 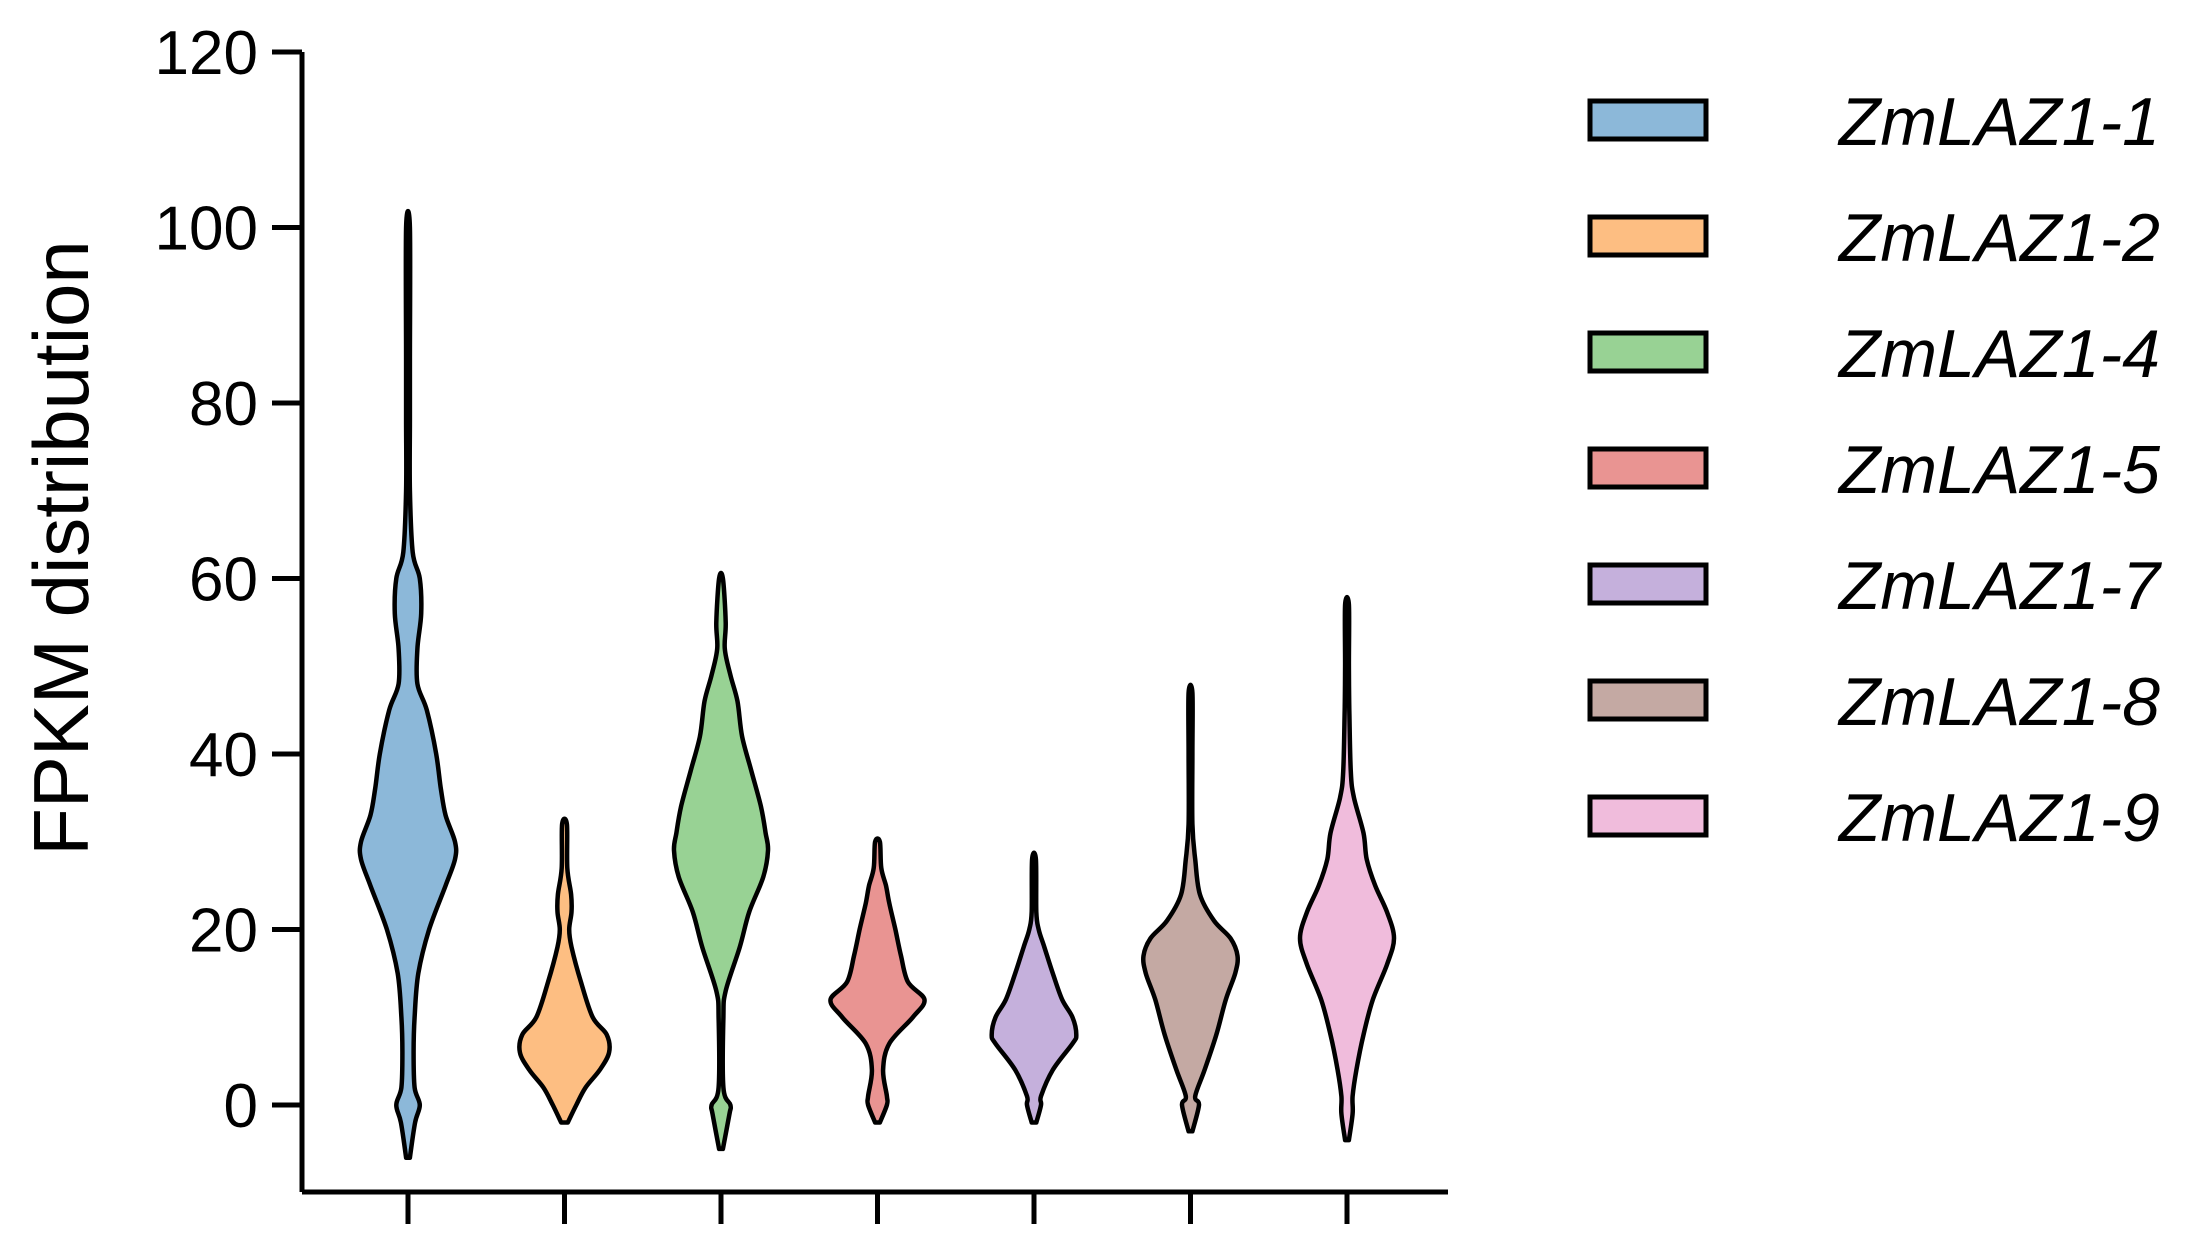 What do you see at coordinates (875, 1206) in the screenshot?
I see `x-axis` at bounding box center [875, 1206].